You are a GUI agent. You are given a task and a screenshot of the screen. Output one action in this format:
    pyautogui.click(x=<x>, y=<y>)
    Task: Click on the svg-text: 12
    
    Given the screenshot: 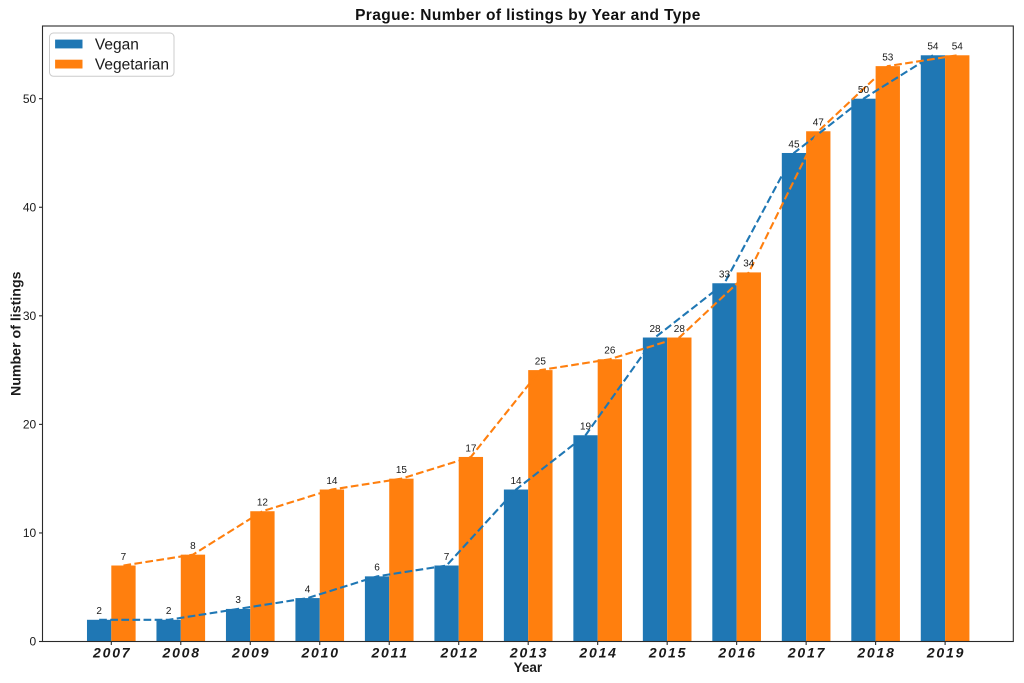 What is the action you would take?
    pyautogui.click(x=263, y=503)
    